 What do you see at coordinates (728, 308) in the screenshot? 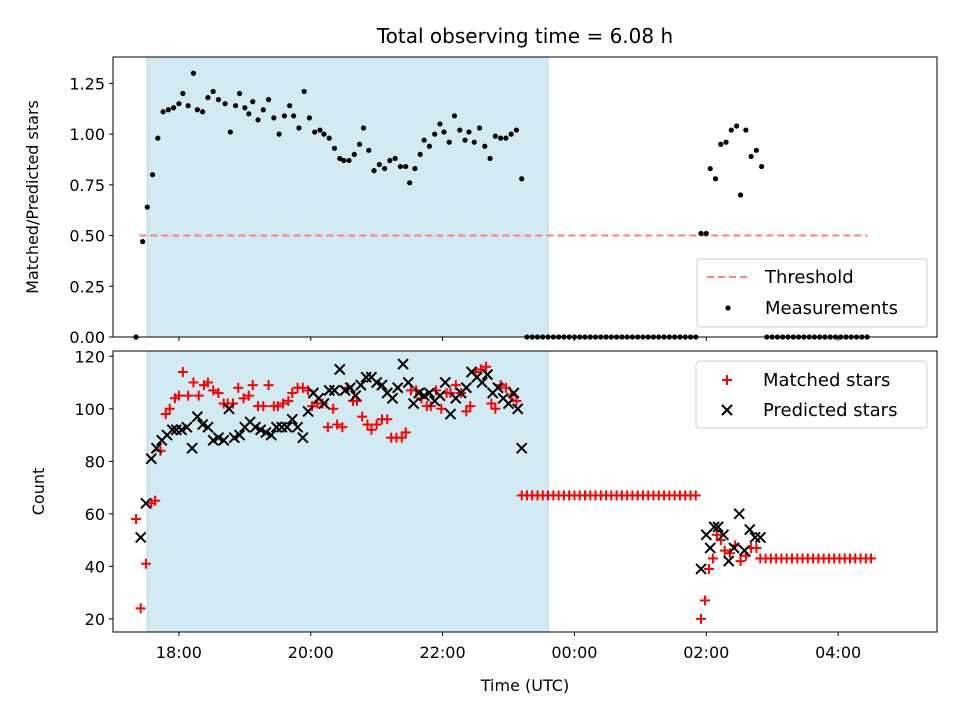
I see `measurements-legend-swatch` at bounding box center [728, 308].